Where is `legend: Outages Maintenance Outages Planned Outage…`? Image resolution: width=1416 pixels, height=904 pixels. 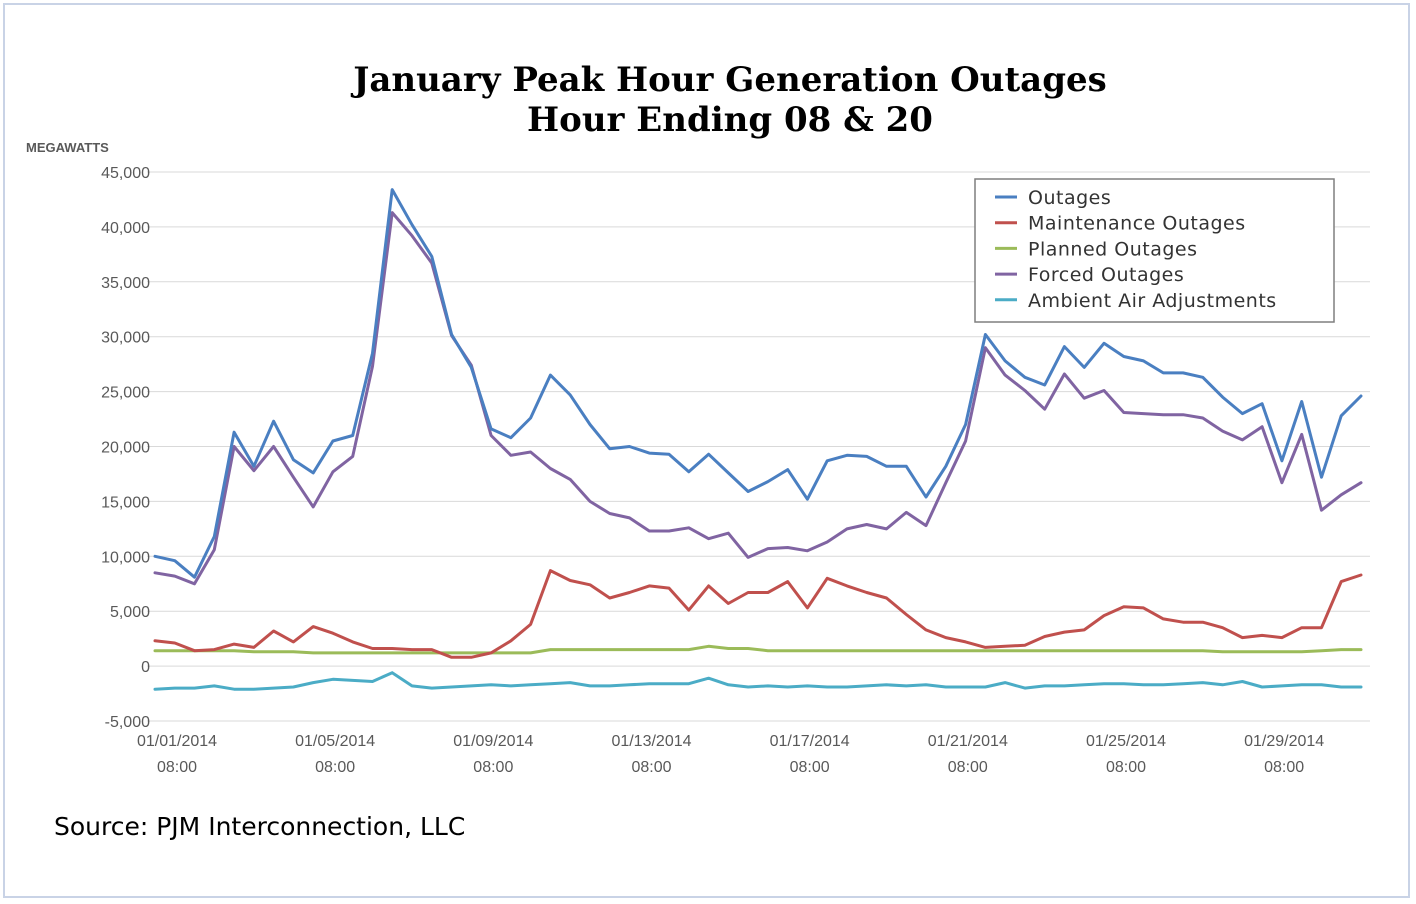 legend: Outages Maintenance Outages Planned Outage… is located at coordinates (1154, 250).